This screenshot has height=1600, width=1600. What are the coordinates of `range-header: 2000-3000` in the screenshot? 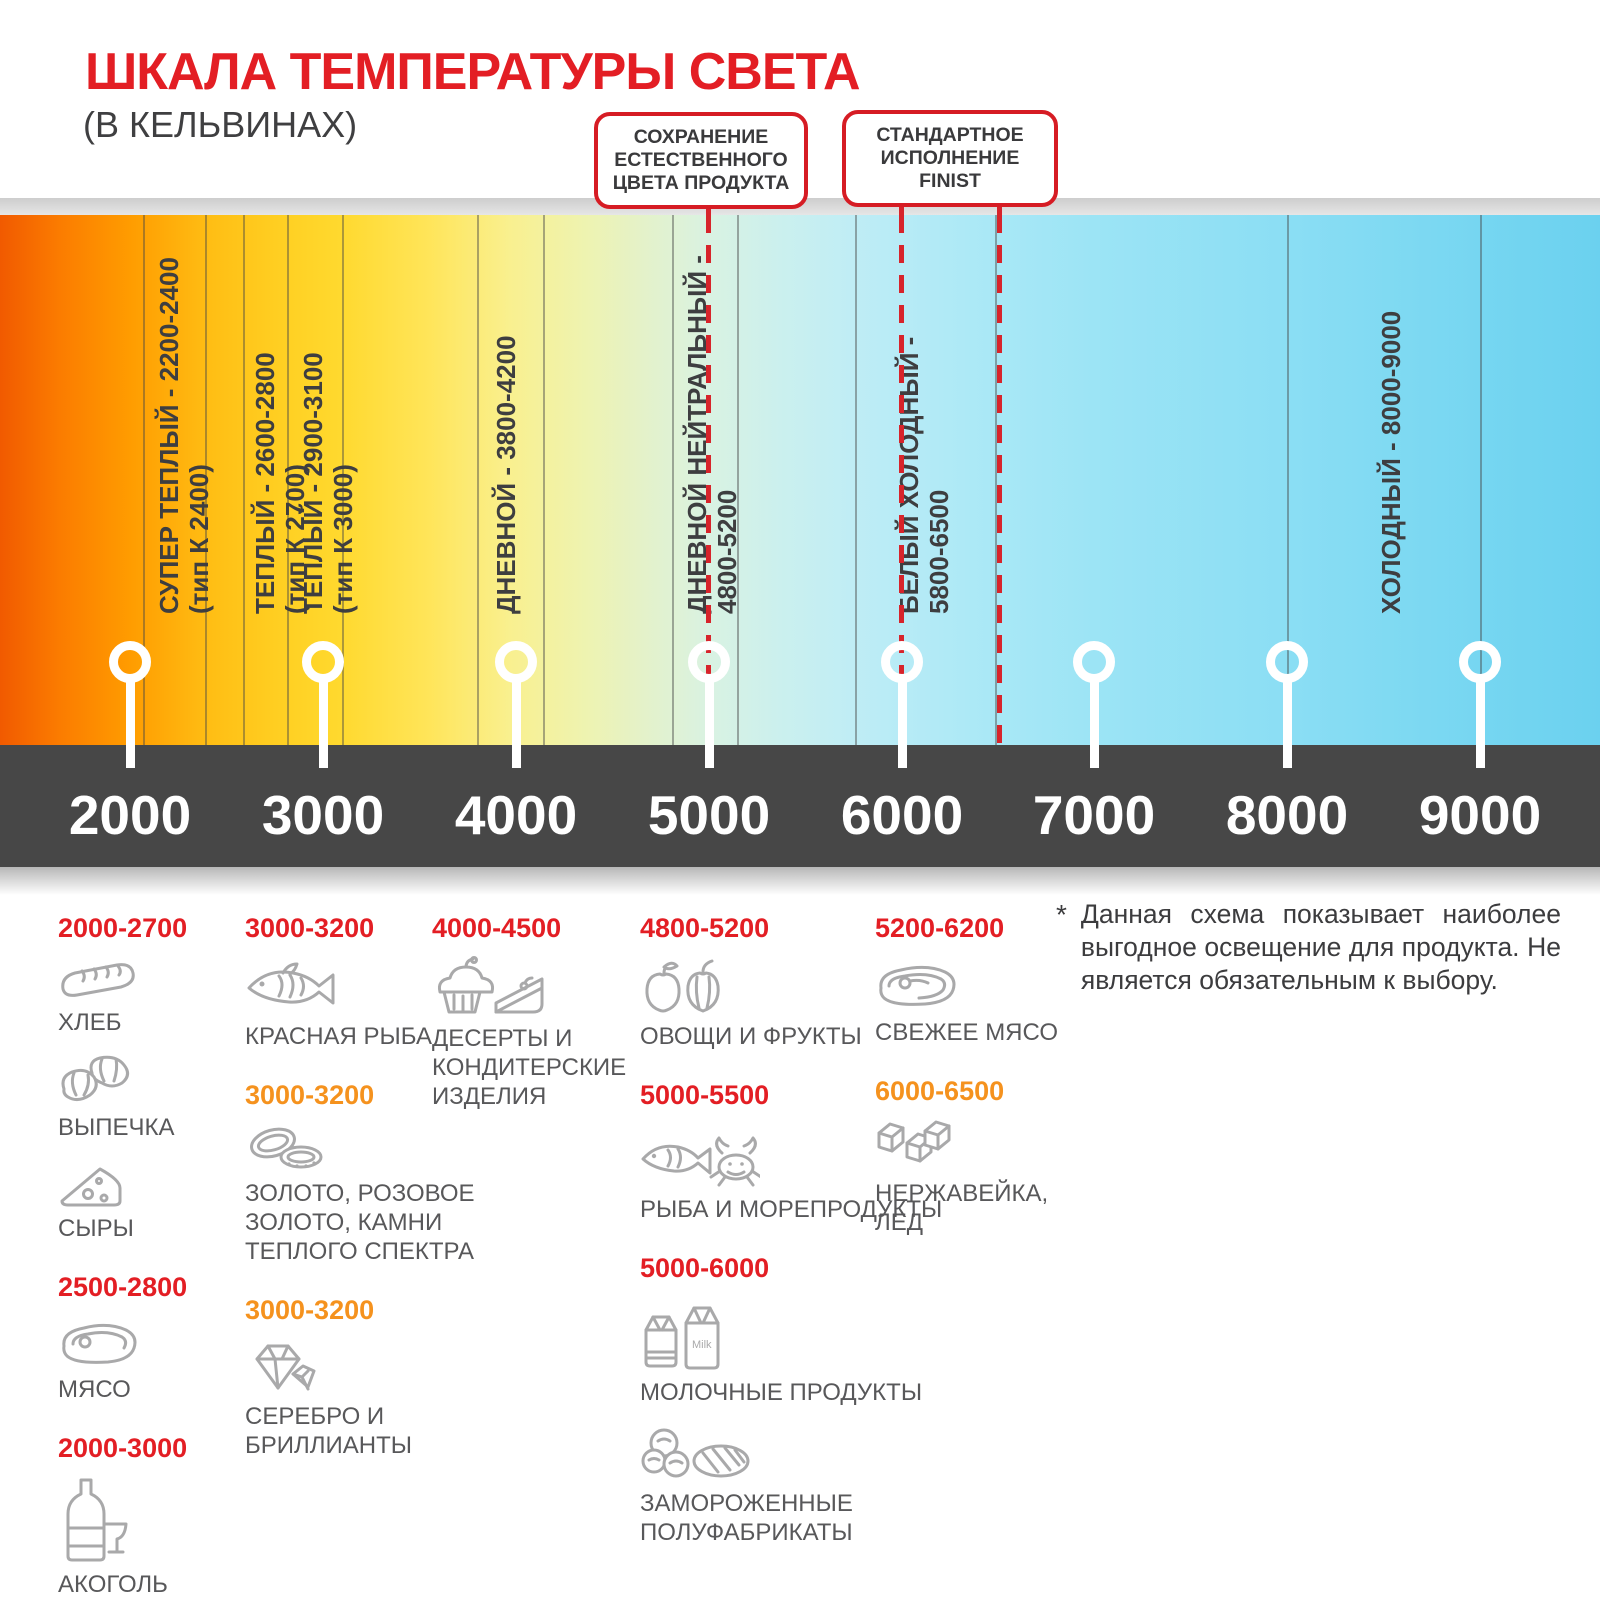 It's located at (123, 1448).